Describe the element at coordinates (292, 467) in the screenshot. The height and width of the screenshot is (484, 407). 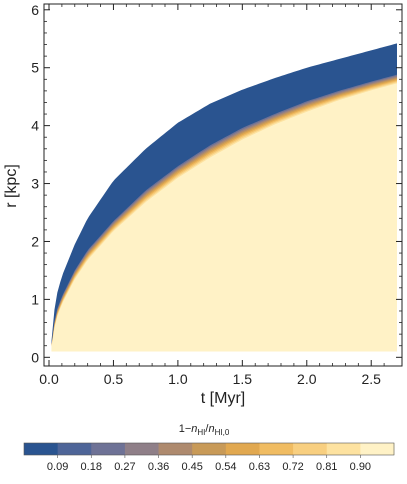
I see `colorbar-tick-label: 0.72` at that location.